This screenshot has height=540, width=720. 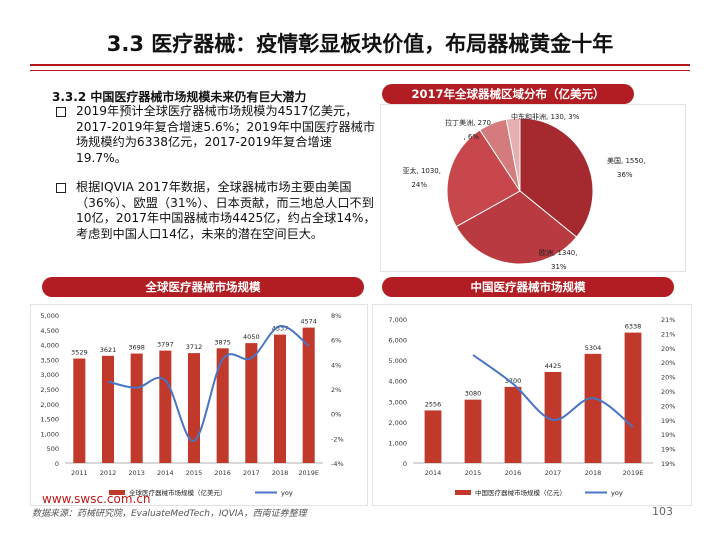 I want to click on bar-value-label: 3529, so click(x=79, y=353).